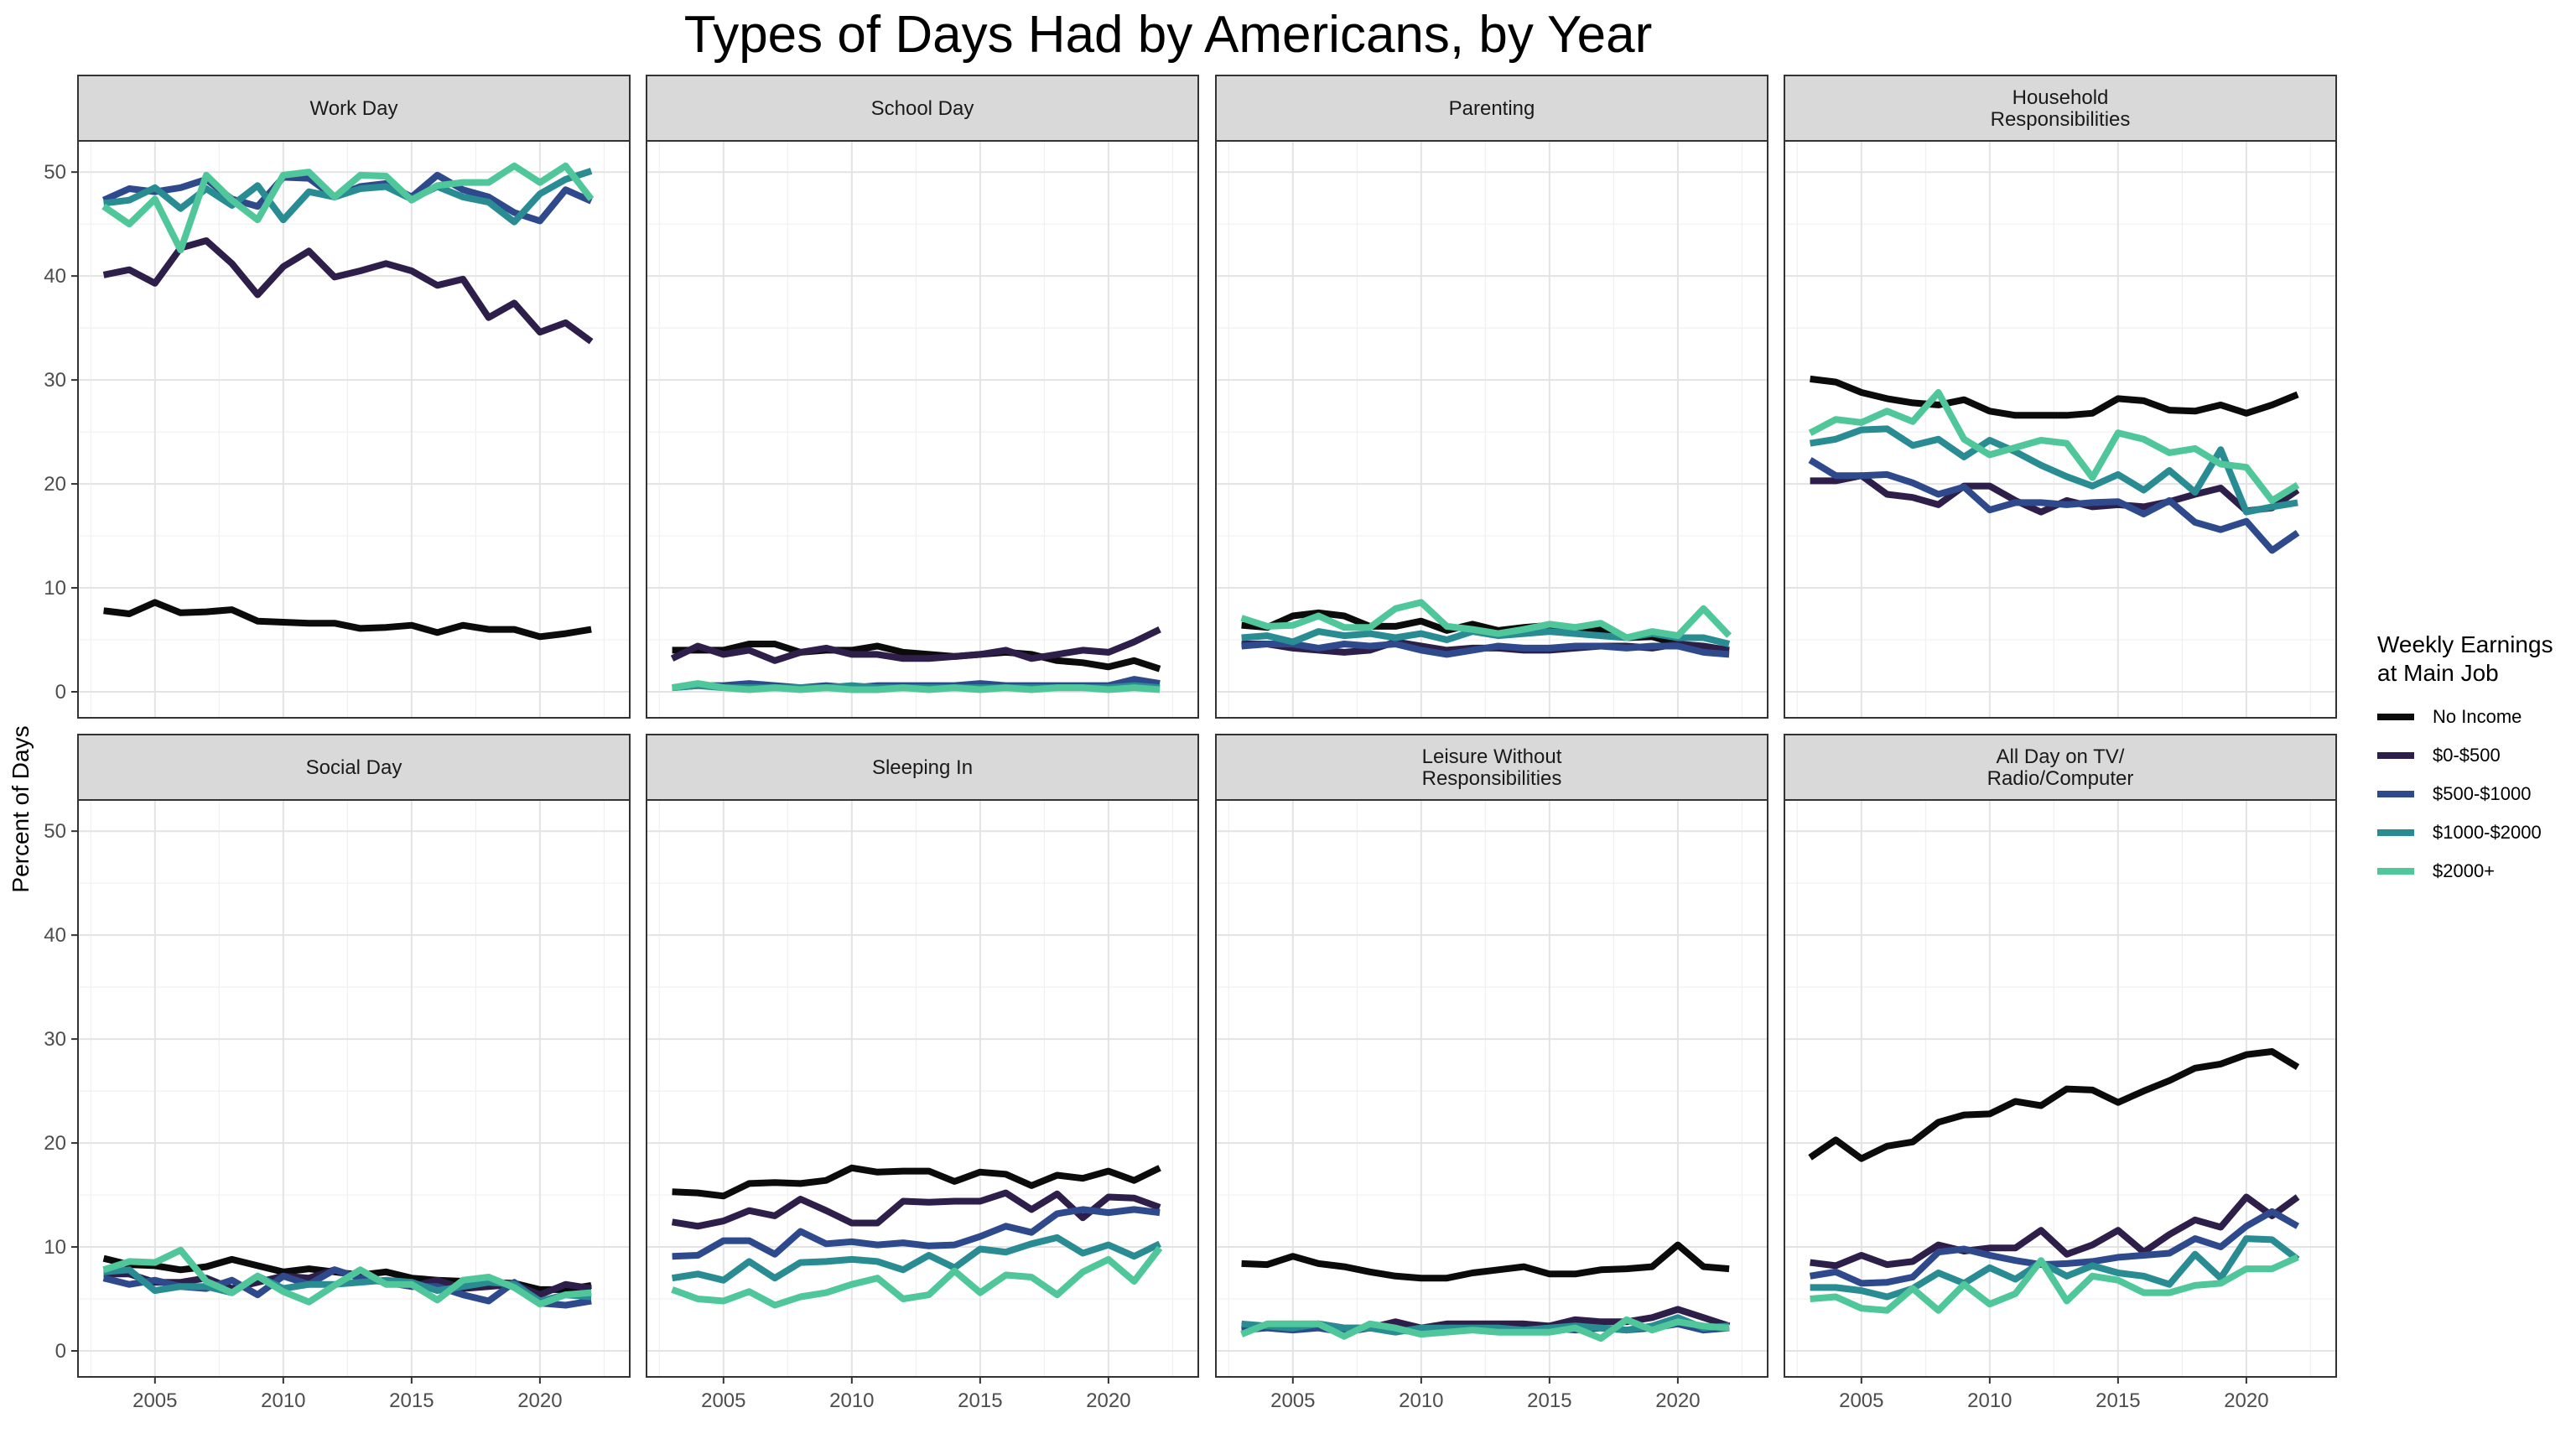  What do you see at coordinates (2487, 832) in the screenshot?
I see `legend-label: $1000-$2000` at bounding box center [2487, 832].